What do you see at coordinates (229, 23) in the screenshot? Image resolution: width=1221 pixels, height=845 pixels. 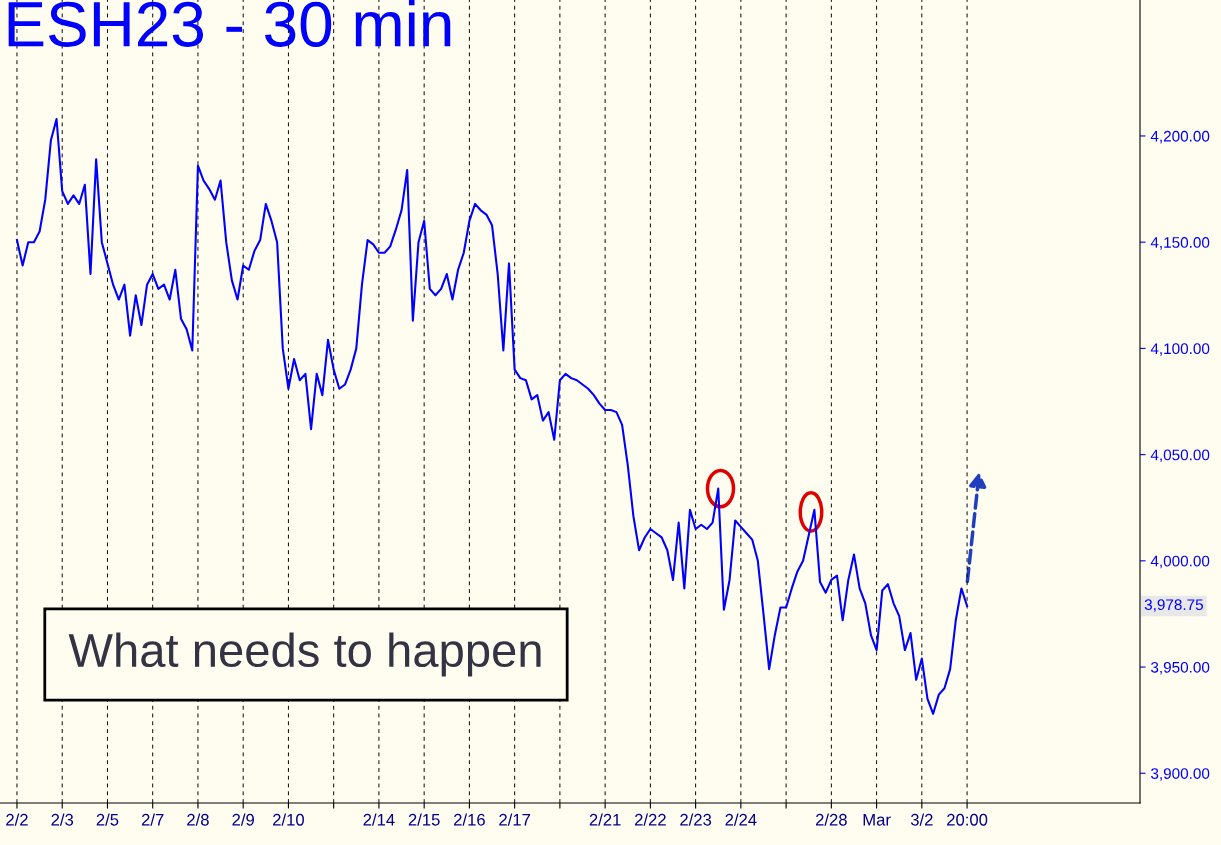 I see `chart-title: ESH23 - 30 min` at bounding box center [229, 23].